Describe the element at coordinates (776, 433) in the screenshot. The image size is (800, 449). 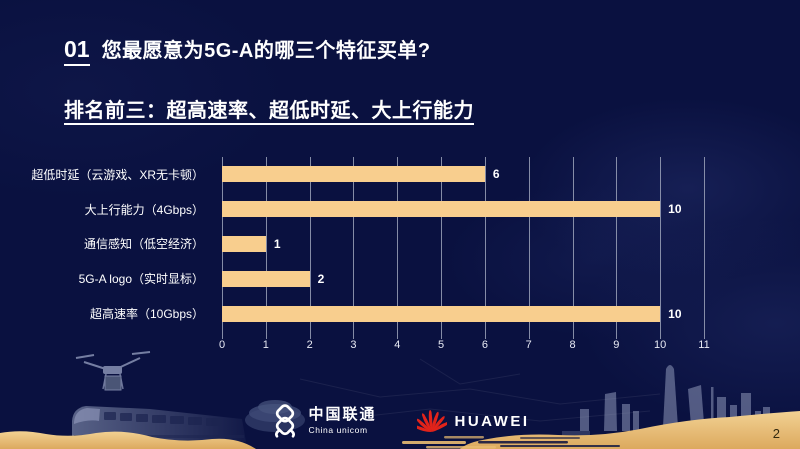
I see `page-number: 2` at that location.